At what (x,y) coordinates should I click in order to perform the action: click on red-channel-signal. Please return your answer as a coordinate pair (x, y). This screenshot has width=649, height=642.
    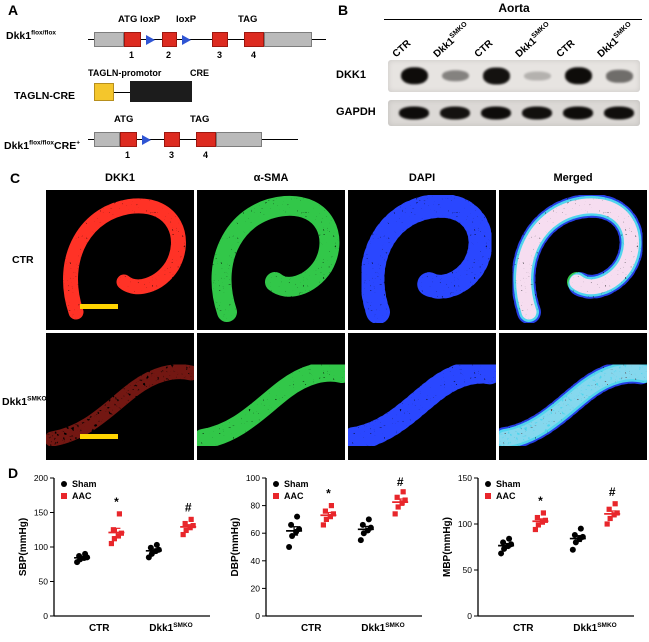
    Looking at the image, I should click on (120, 405).